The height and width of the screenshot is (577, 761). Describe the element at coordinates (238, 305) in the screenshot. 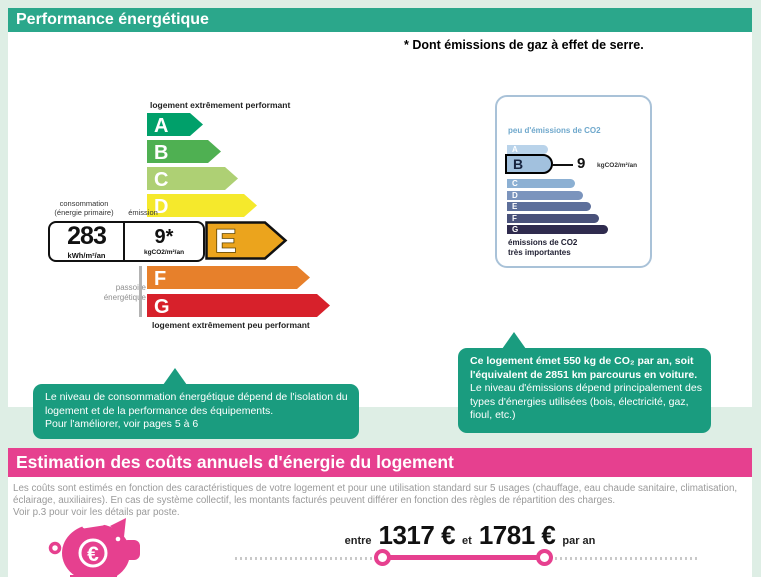

I see `energy-grade-g: G` at that location.